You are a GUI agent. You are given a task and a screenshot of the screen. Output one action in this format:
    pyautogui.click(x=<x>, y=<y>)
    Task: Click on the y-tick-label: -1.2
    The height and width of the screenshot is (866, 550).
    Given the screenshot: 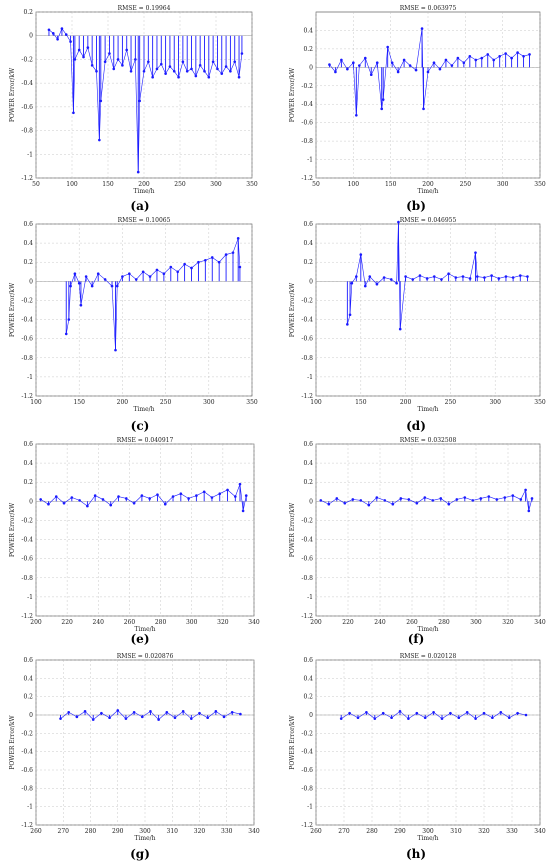 What is the action you would take?
    pyautogui.click(x=307, y=616)
    